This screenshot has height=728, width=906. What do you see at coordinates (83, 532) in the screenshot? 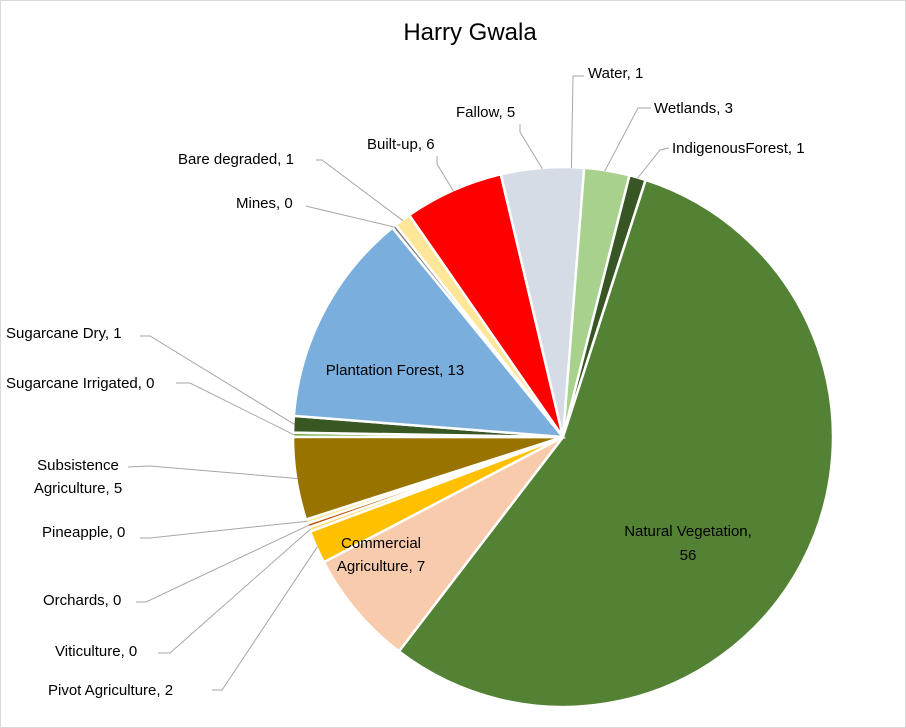
I see `label-pineapple: Pineapple, 0` at bounding box center [83, 532].